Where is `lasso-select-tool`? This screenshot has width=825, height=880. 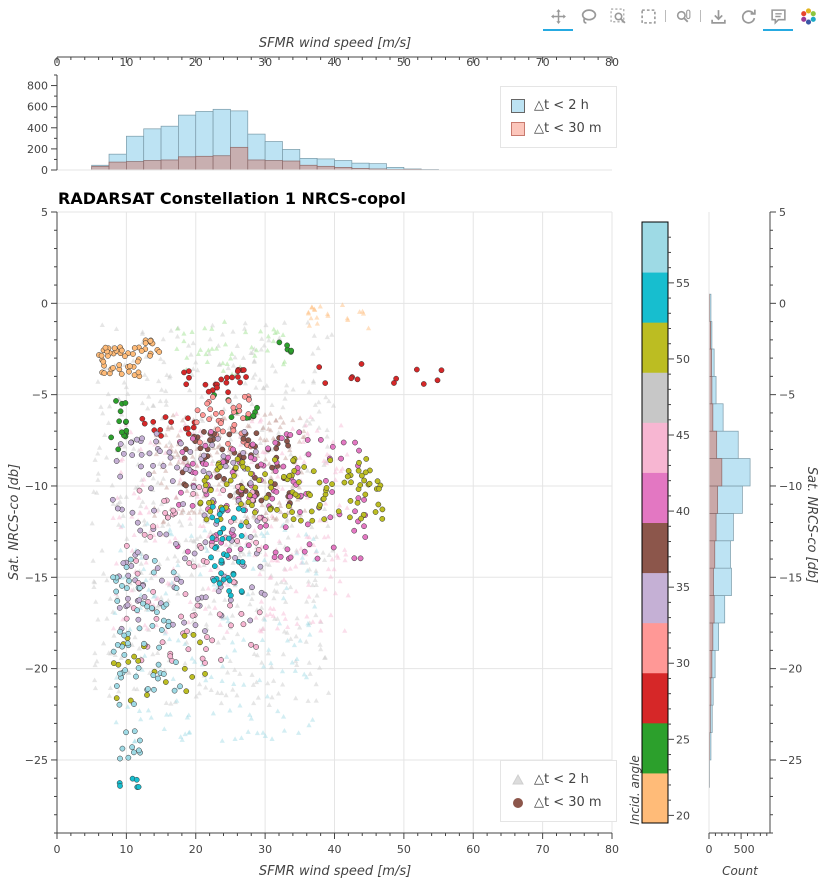
lasso-select-tool is located at coordinates (588, 16).